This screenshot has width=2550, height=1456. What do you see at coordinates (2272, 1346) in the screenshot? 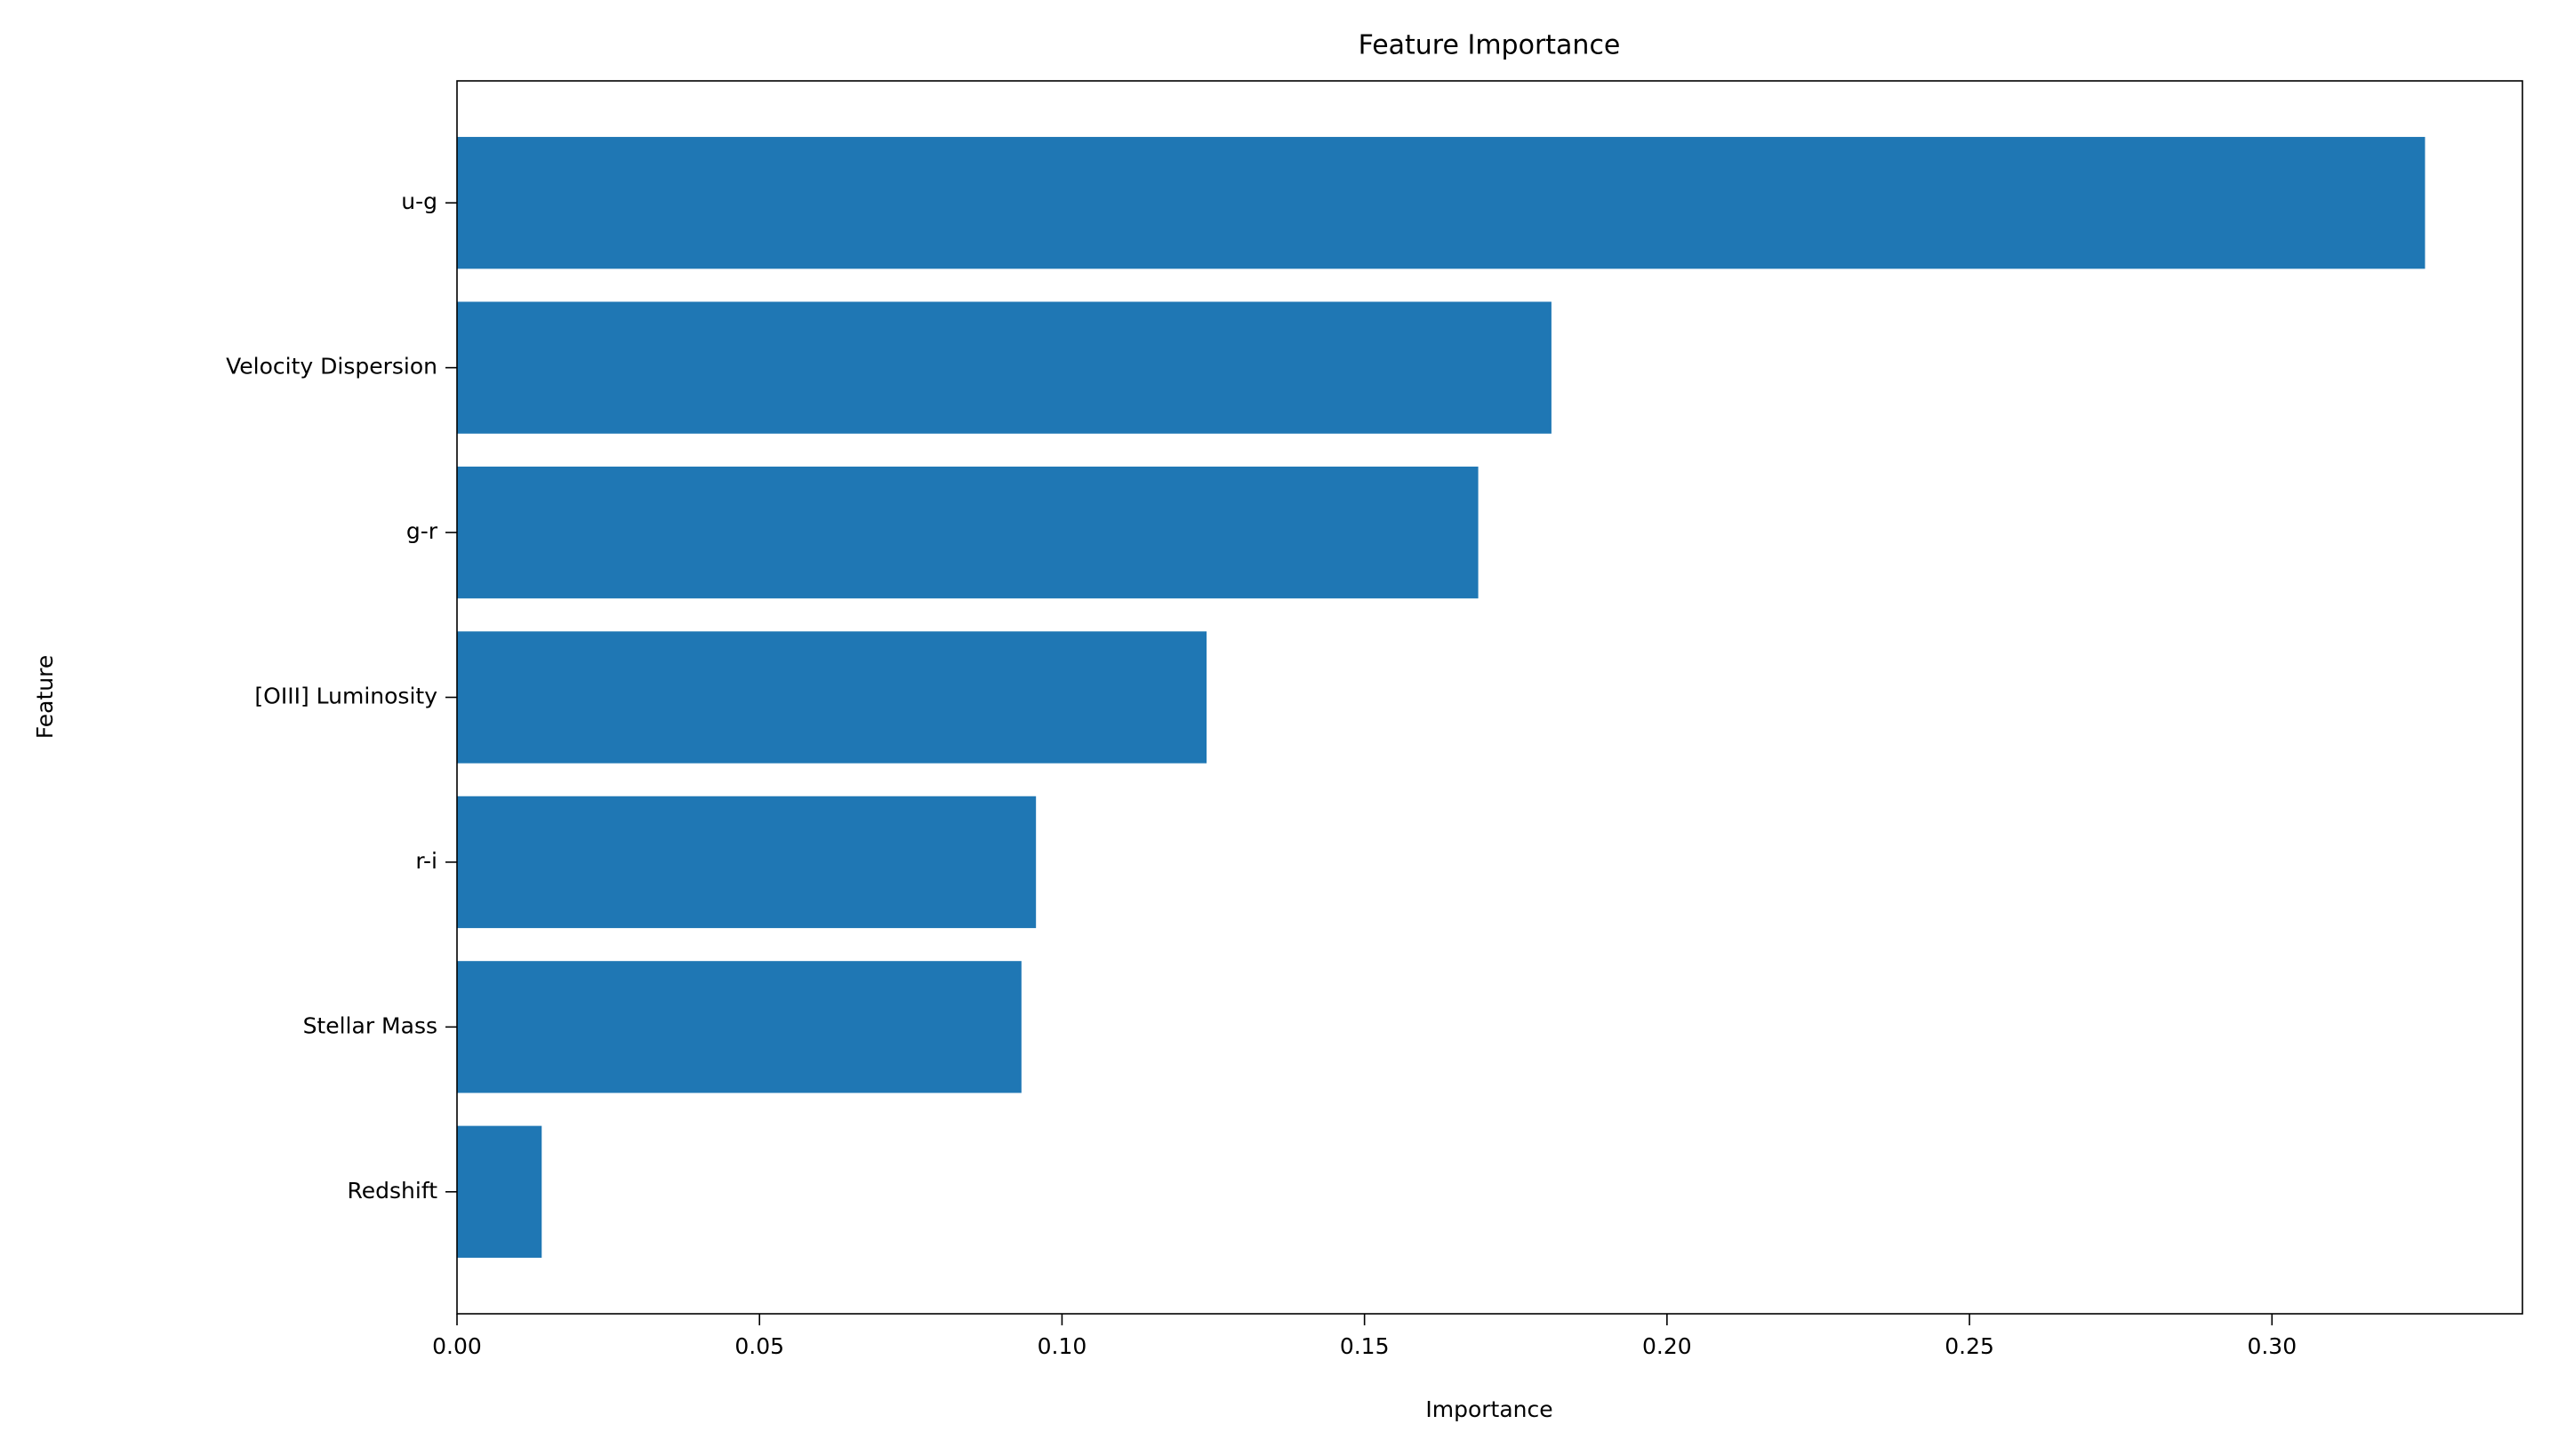
I see `x-tick-label: 0.30` at bounding box center [2272, 1346].